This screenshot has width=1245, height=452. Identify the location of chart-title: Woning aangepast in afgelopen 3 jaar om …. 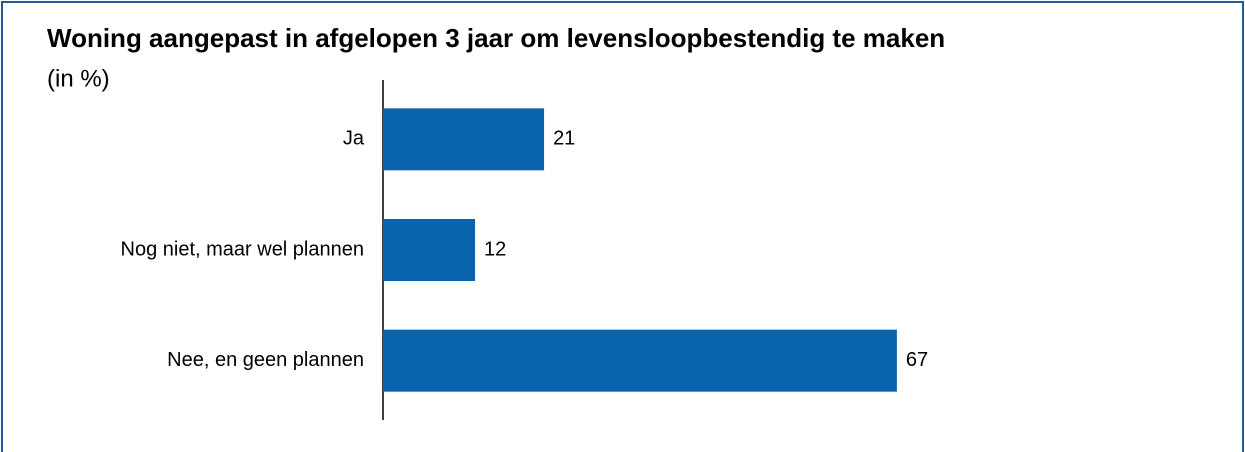
(496, 38).